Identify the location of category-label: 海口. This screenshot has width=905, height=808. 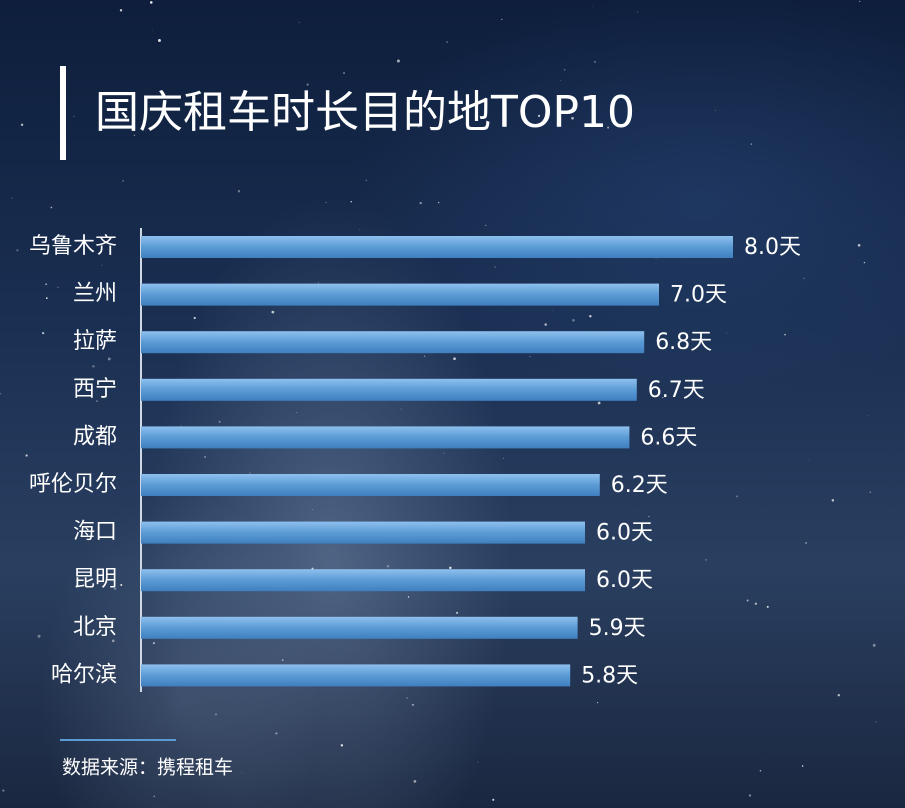
(95, 532).